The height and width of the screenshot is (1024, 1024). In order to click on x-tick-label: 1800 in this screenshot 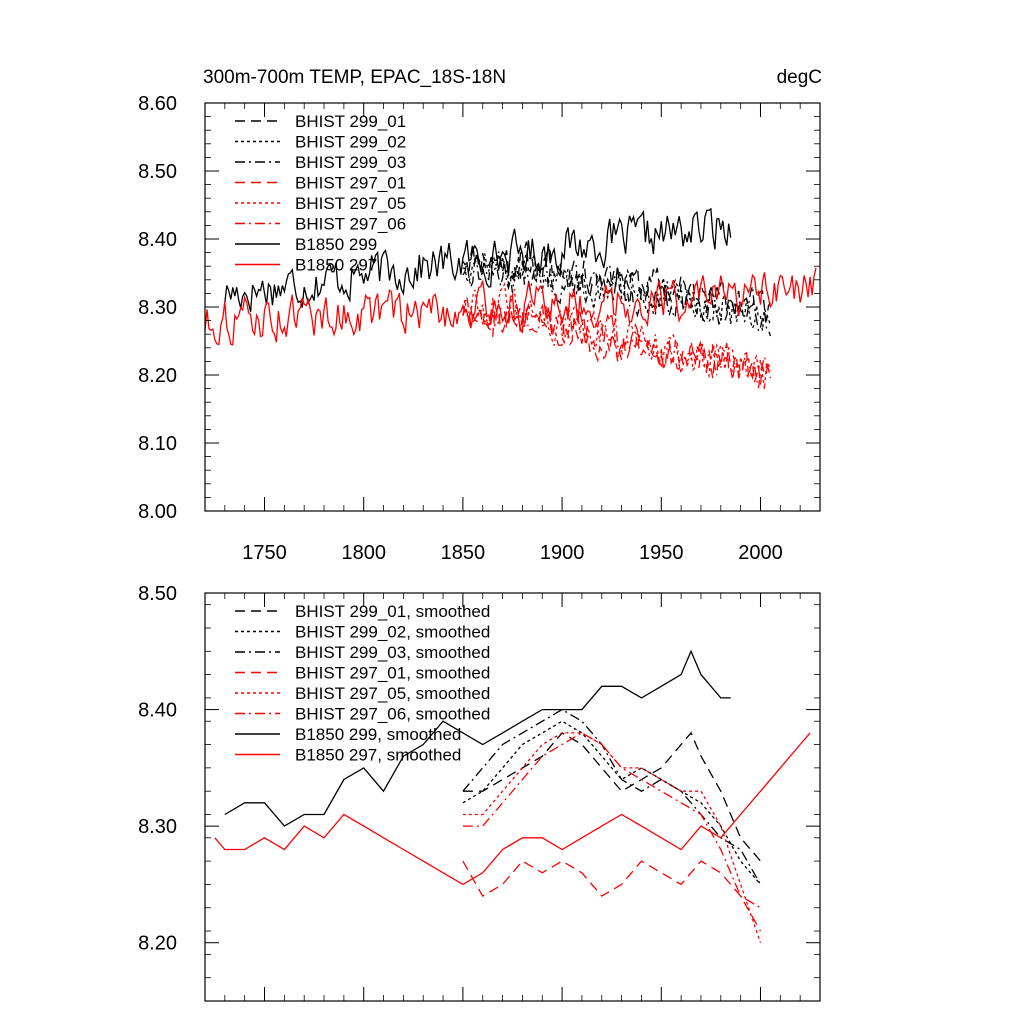, I will do `click(363, 553)`.